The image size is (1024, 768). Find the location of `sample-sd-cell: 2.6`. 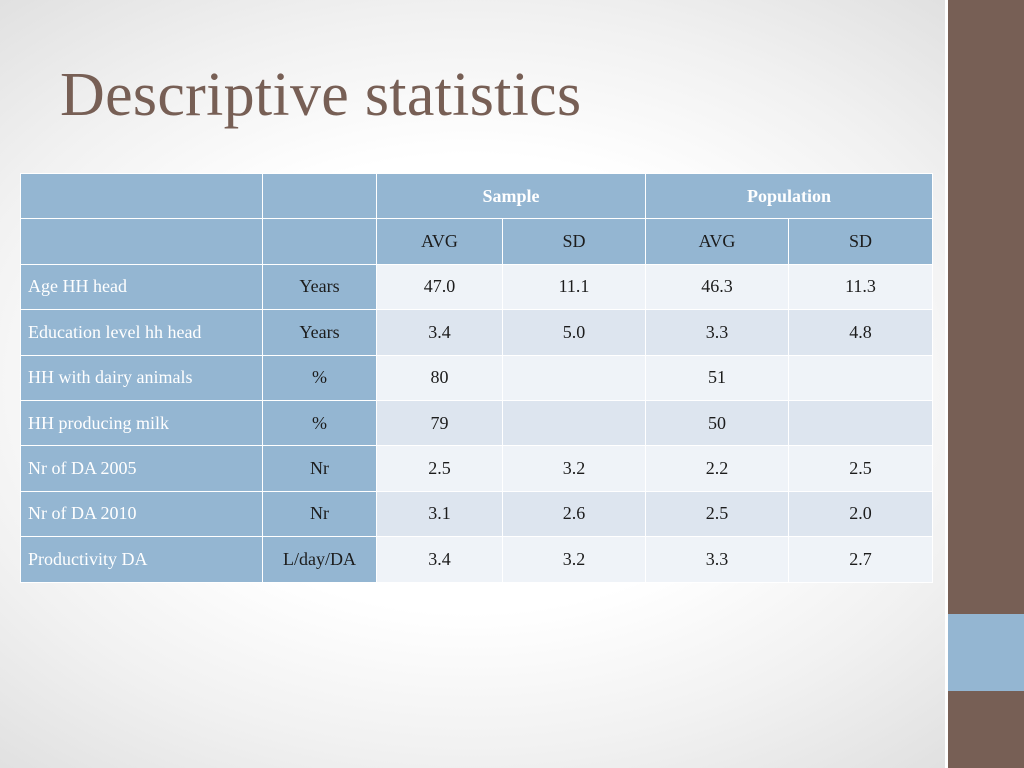

sample-sd-cell: 2.6 is located at coordinates (574, 514).